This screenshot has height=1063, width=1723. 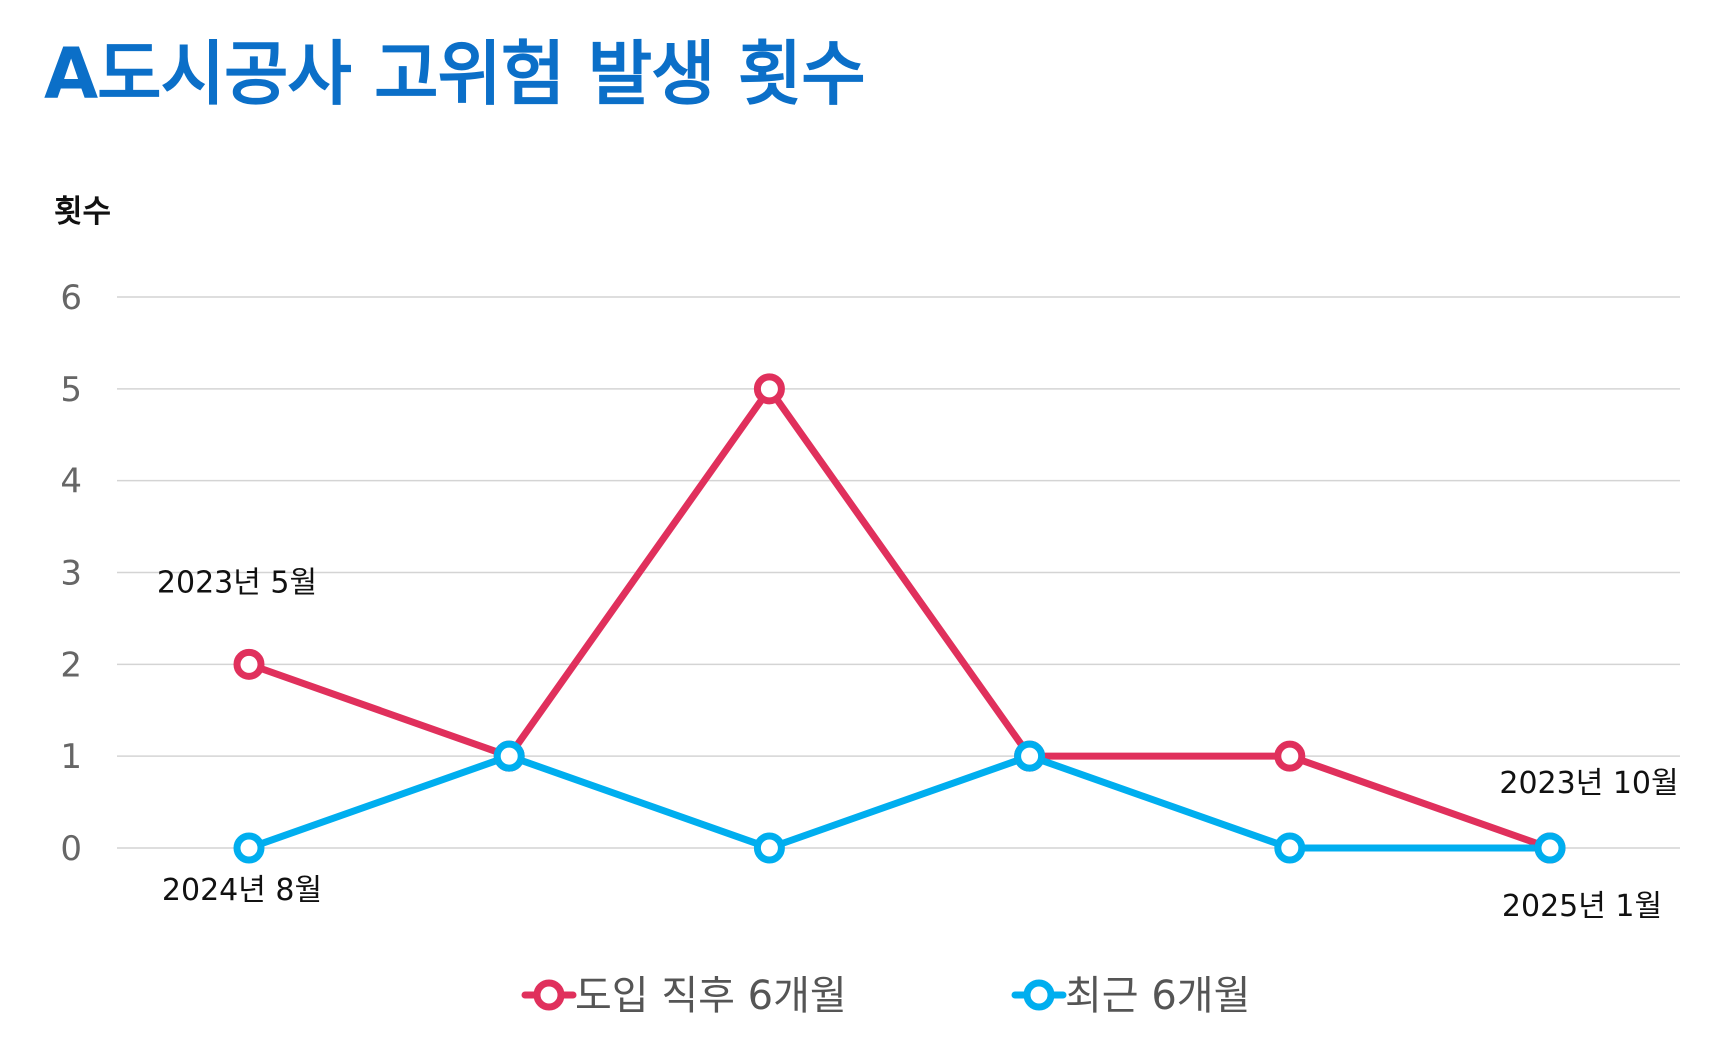 I want to click on y-axis-label: 횟수, so click(x=83, y=212).